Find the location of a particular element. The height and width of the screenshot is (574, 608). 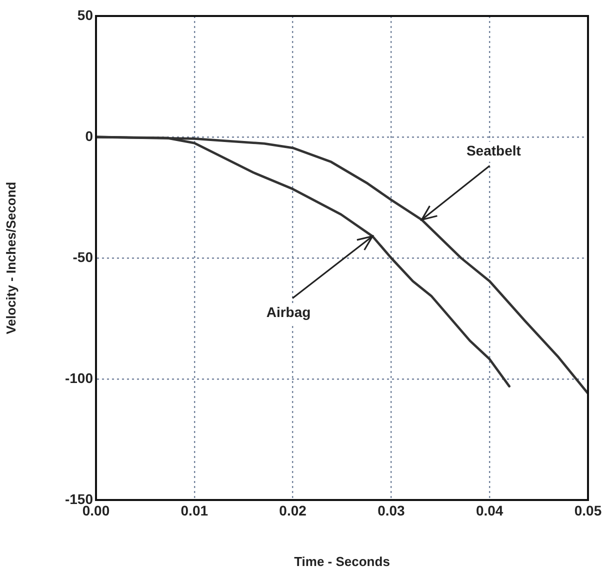

annotation: Airbag is located at coordinates (288, 312).